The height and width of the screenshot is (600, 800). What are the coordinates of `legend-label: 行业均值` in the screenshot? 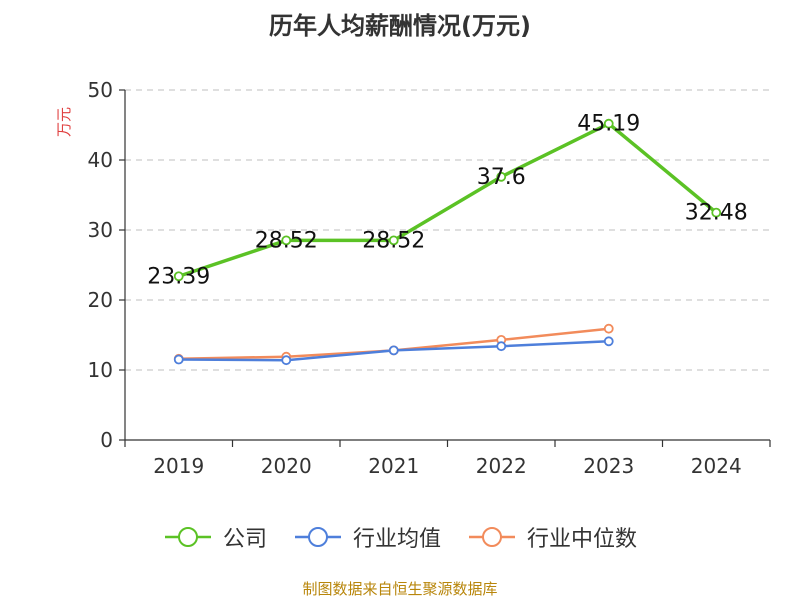 It's located at (396, 539).